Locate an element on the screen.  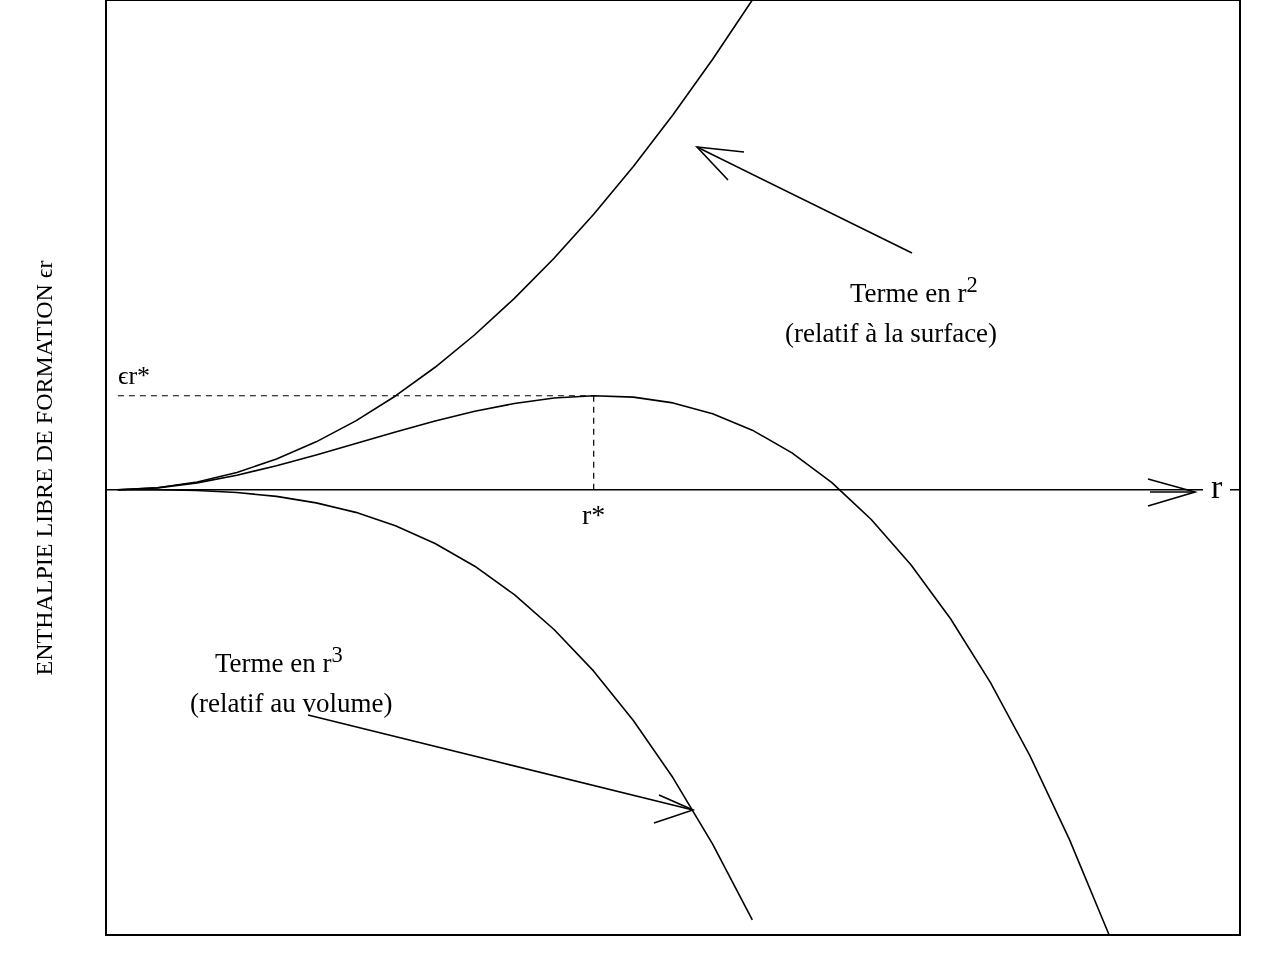
y-axis-title: ENTHALPIE LIBRE DE FORMATION ϵr is located at coordinates (43, 468).